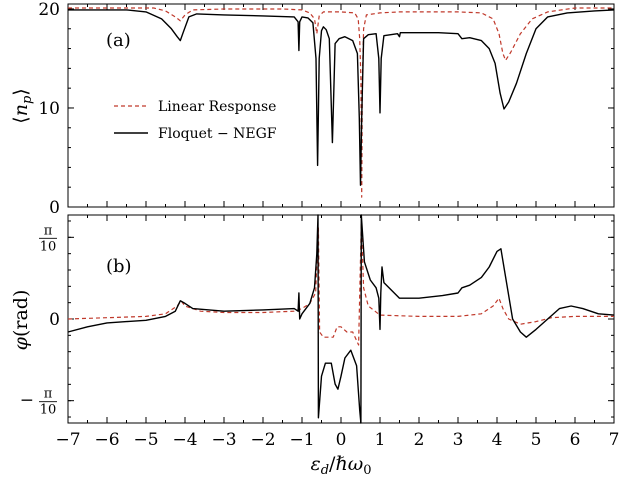 The width and height of the screenshot is (633, 479). Describe the element at coordinates (316, 464) in the screenshot. I see `x-axis-label-epsilon: ε` at that location.